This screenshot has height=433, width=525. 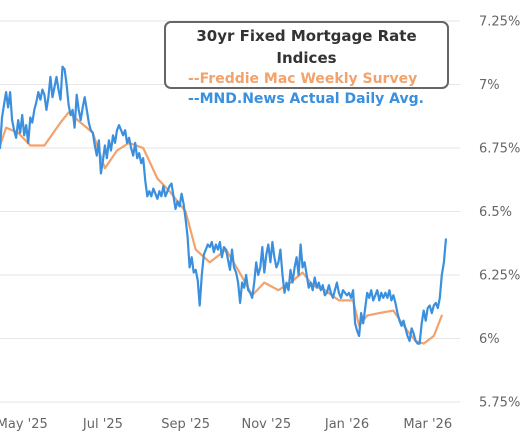 I want to click on y-tick-label: 6%, so click(x=489, y=339).